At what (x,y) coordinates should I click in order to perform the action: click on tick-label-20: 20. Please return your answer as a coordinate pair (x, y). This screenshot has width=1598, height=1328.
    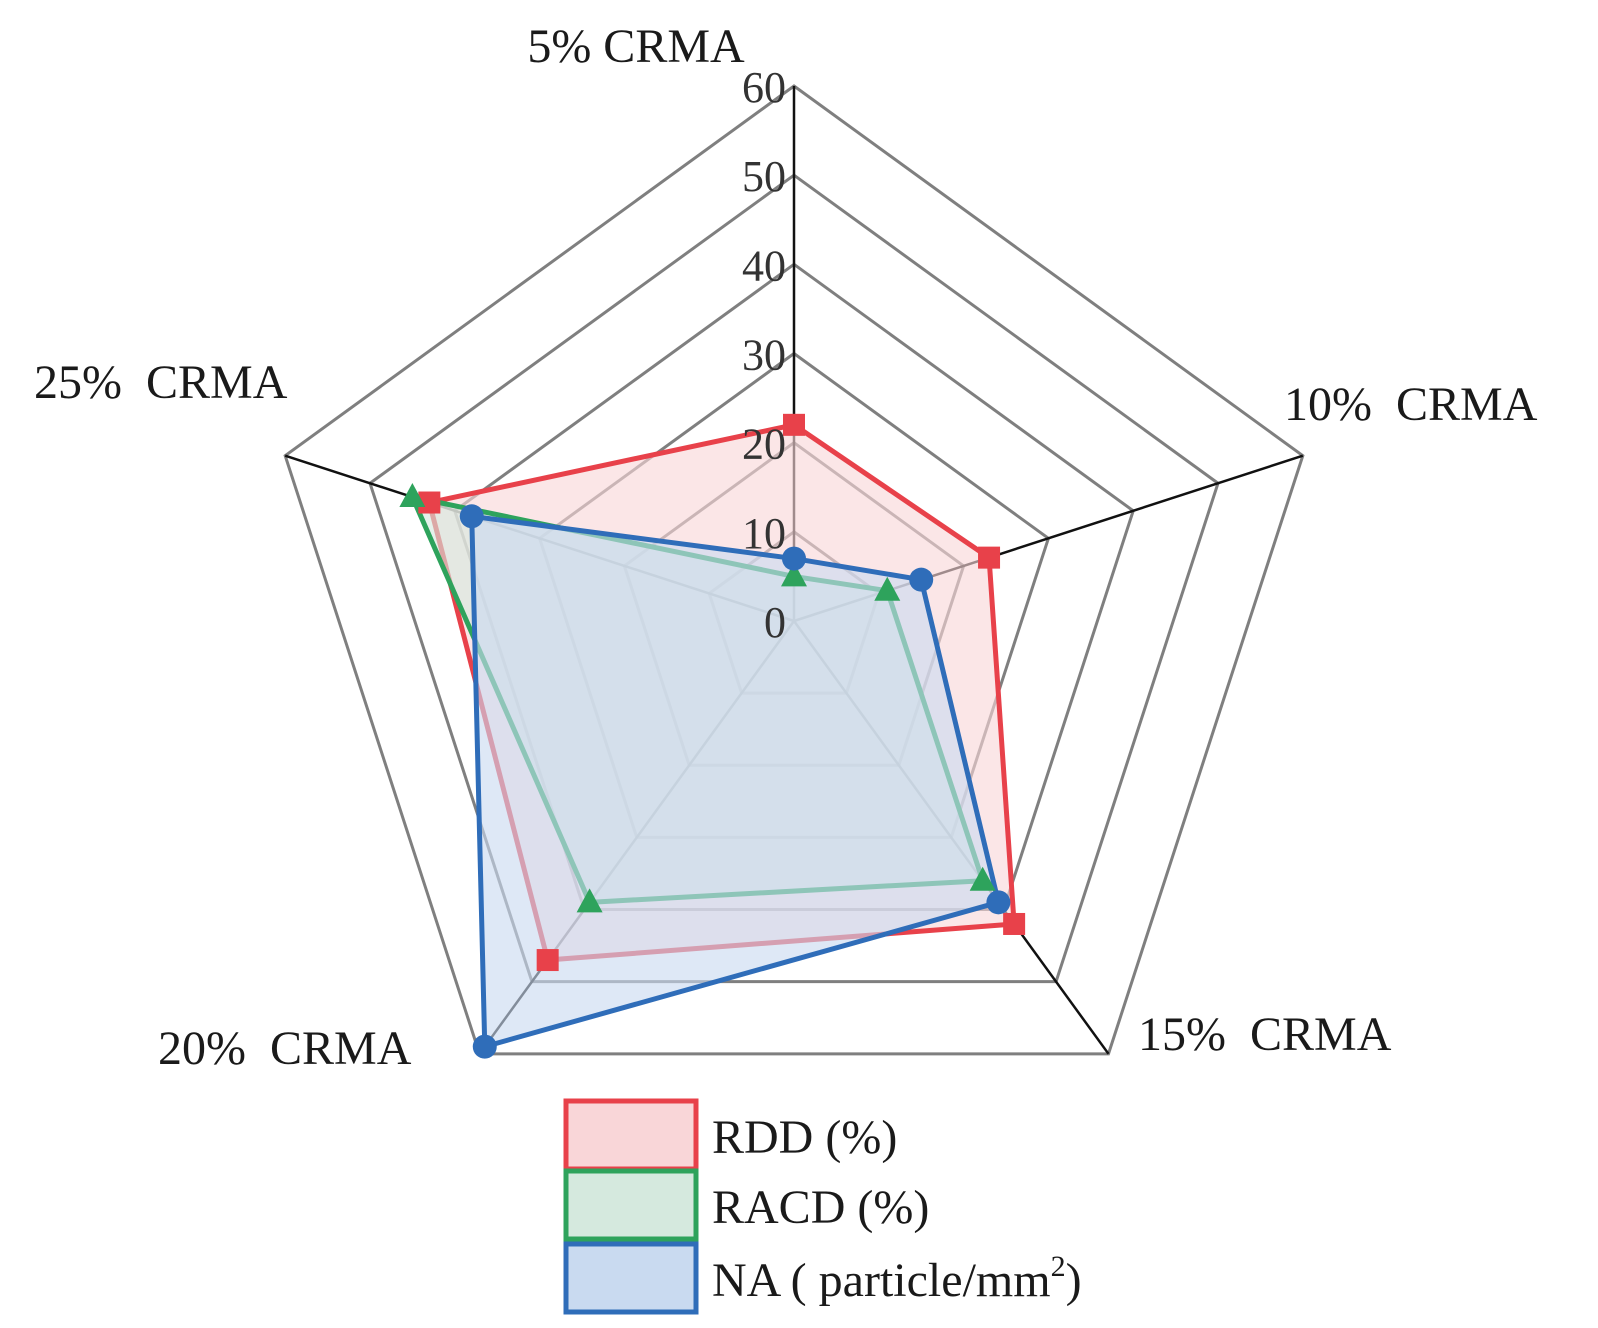
    Looking at the image, I should click on (764, 444).